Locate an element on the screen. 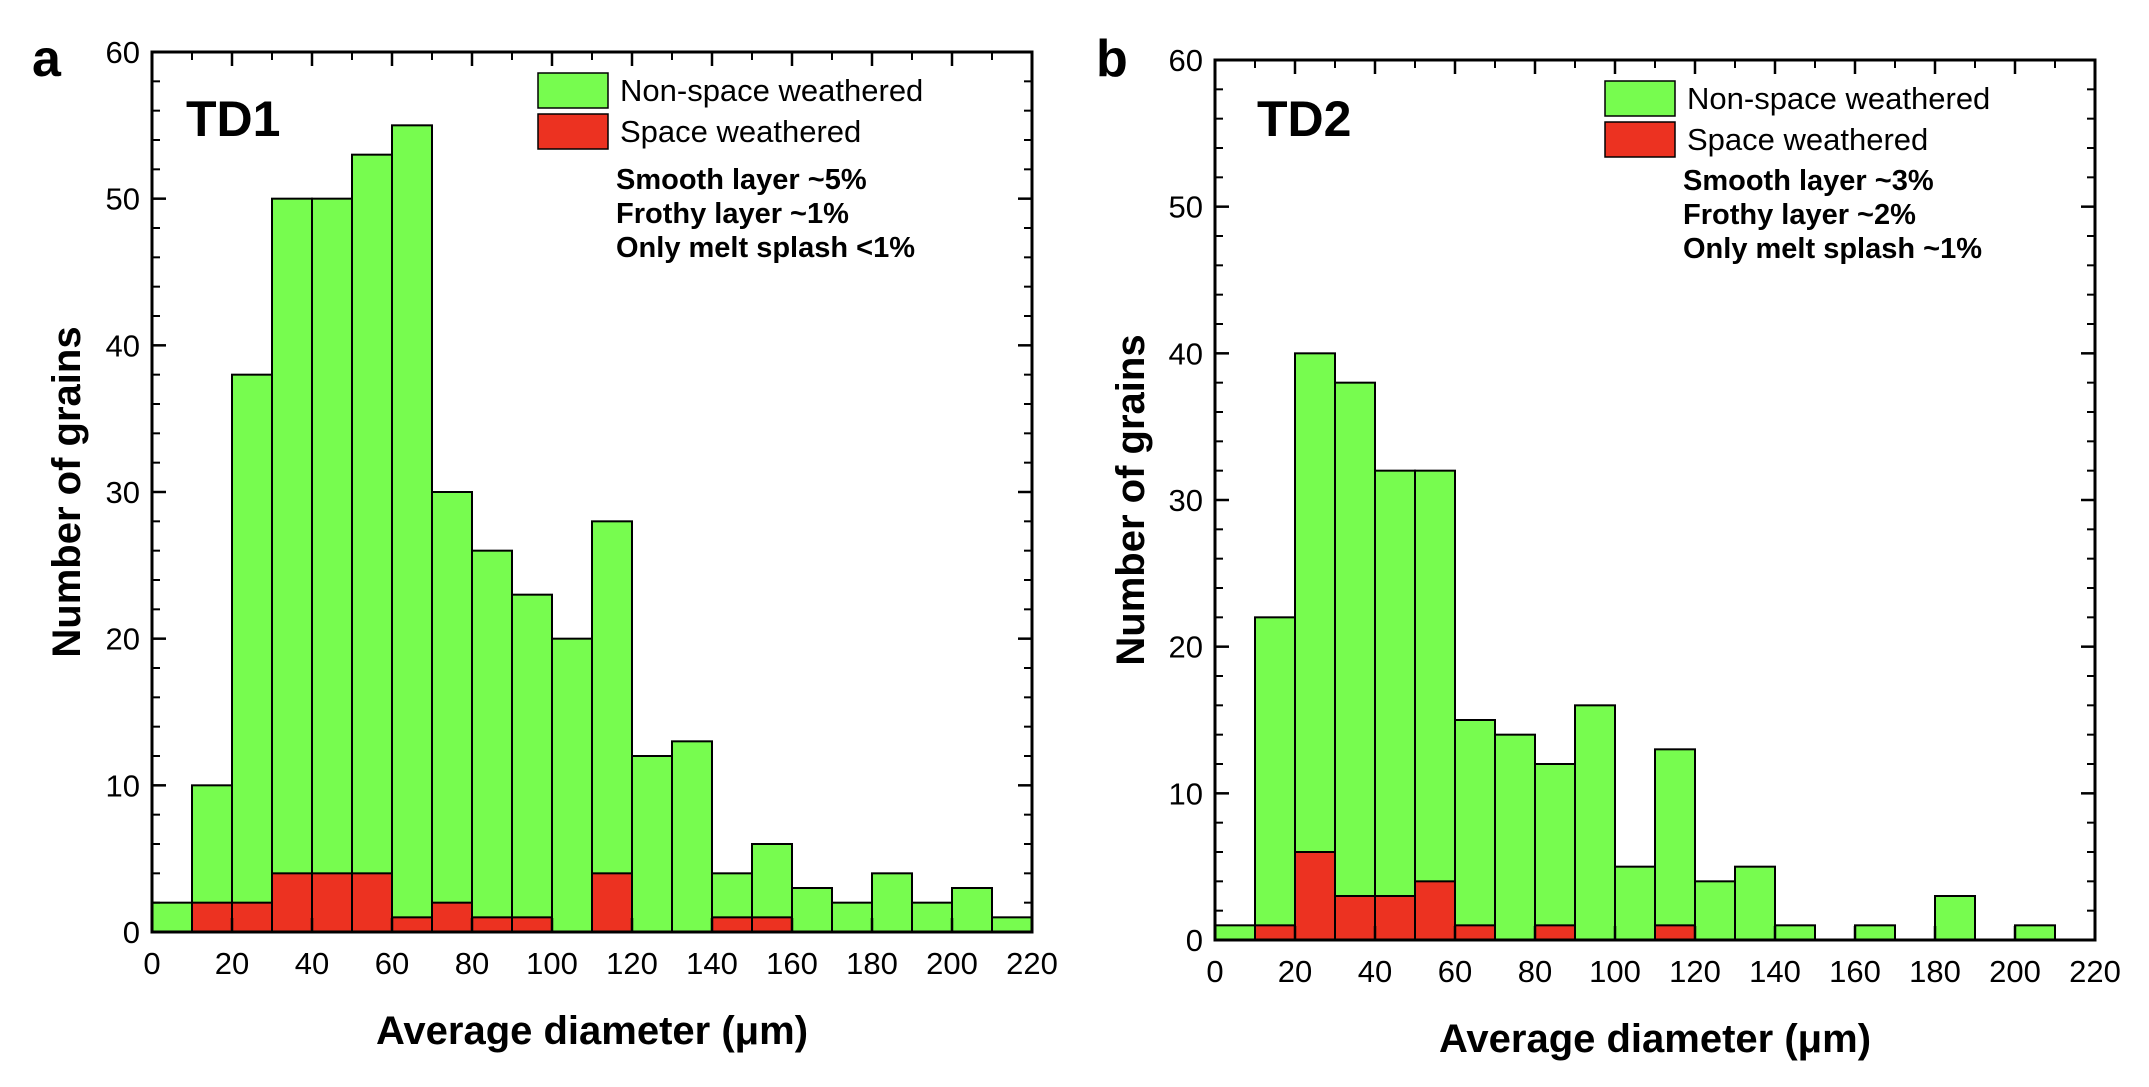 The height and width of the screenshot is (1087, 2149). panel-letter: a is located at coordinates (47, 59).